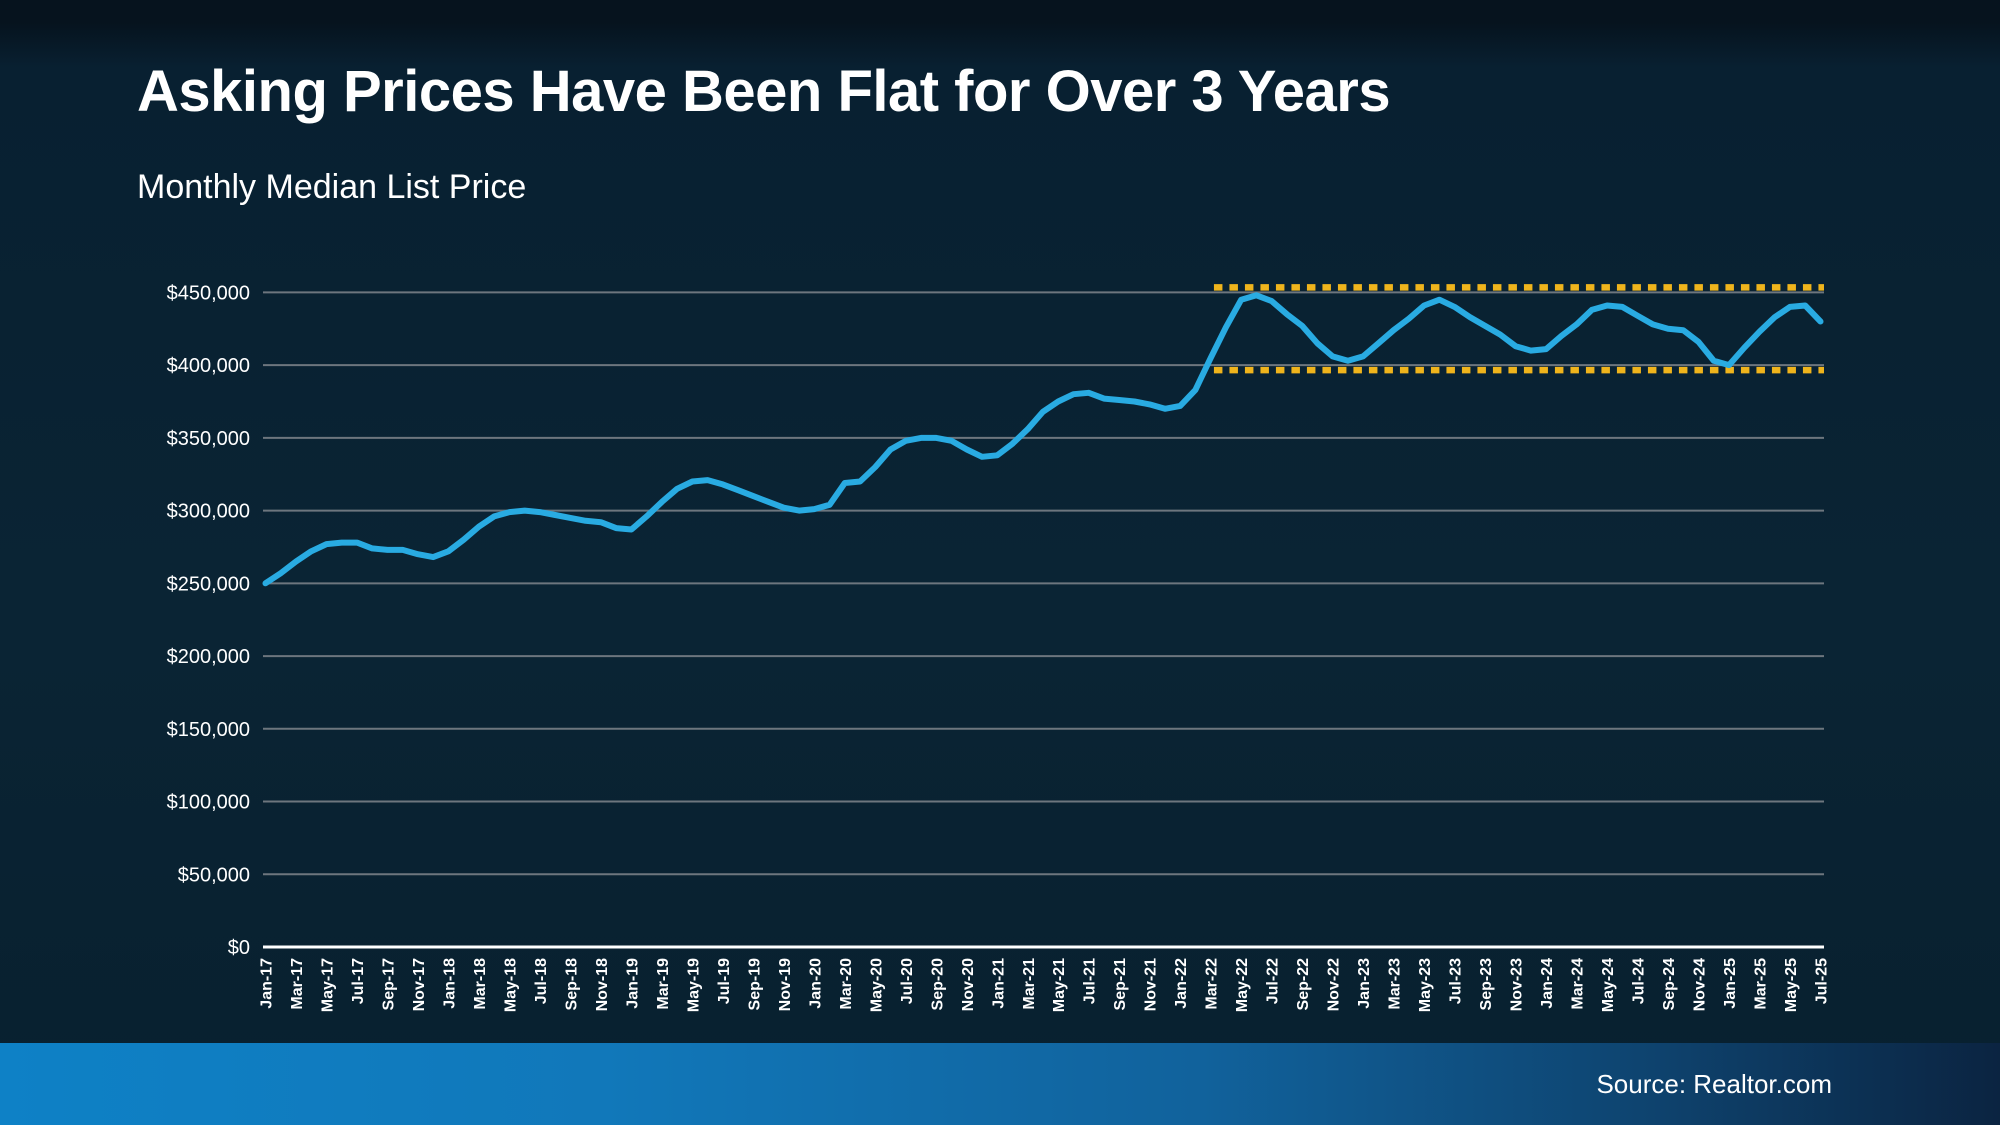 The height and width of the screenshot is (1125, 2000). Describe the element at coordinates (358, 981) in the screenshot. I see `x-axis-label: Jul-17` at that location.